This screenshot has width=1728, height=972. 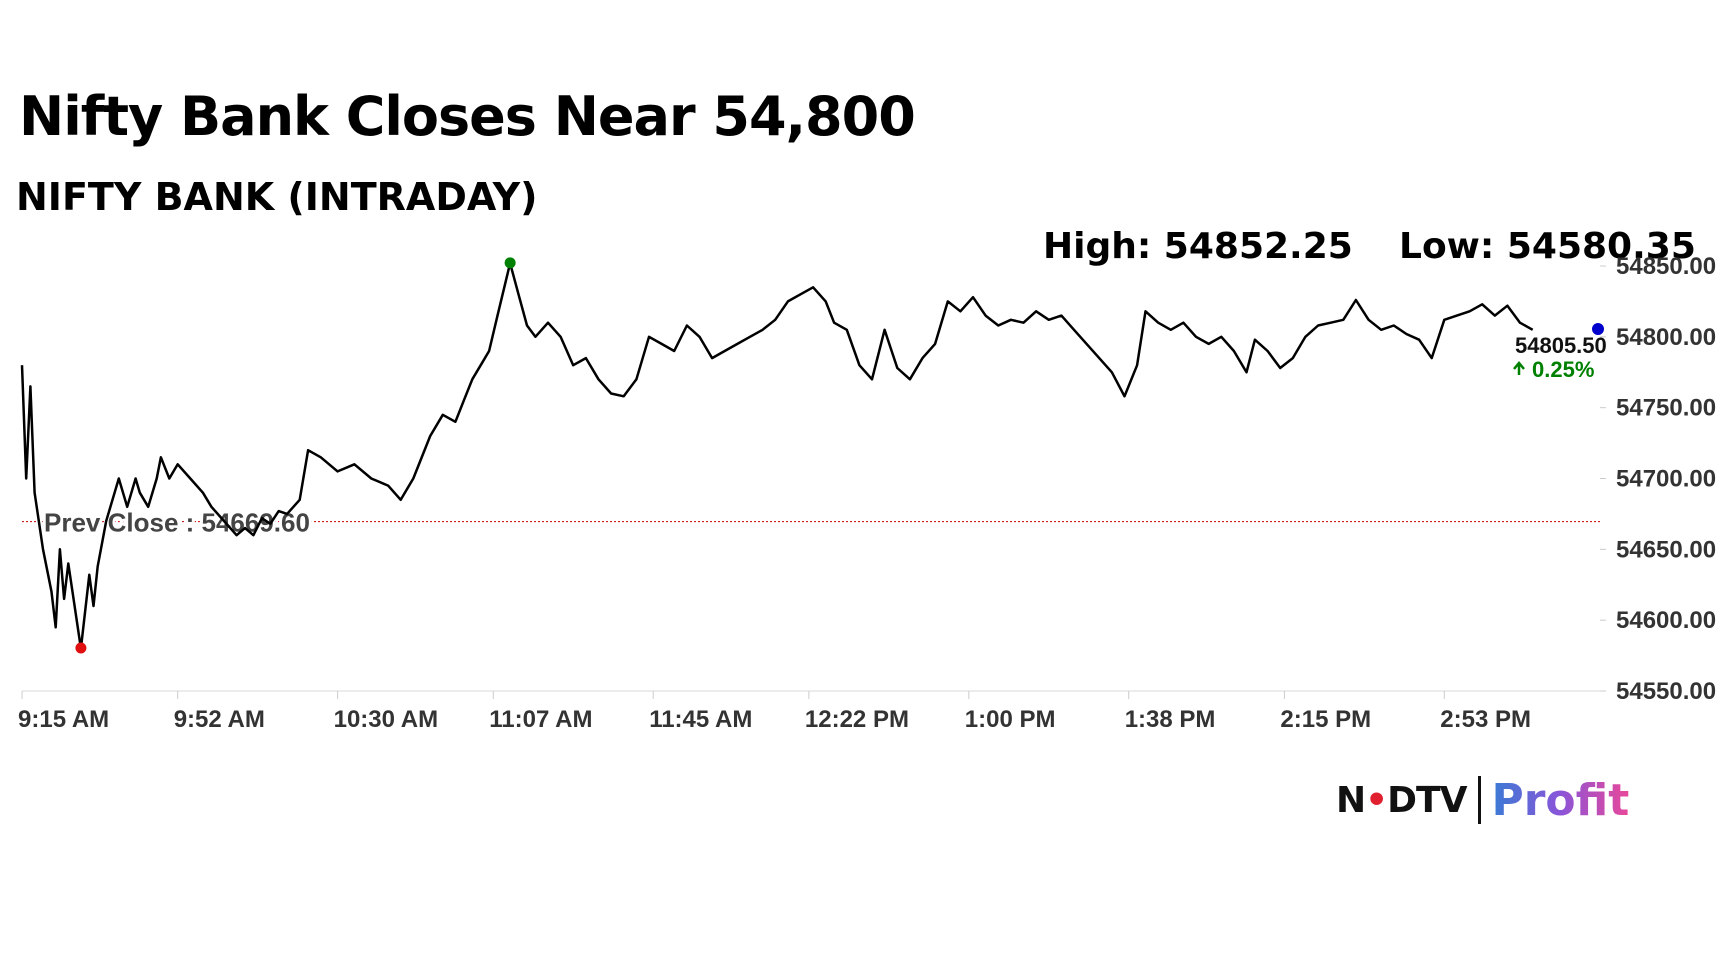 I want to click on profit-wordmark: Profit, so click(x=1560, y=800).